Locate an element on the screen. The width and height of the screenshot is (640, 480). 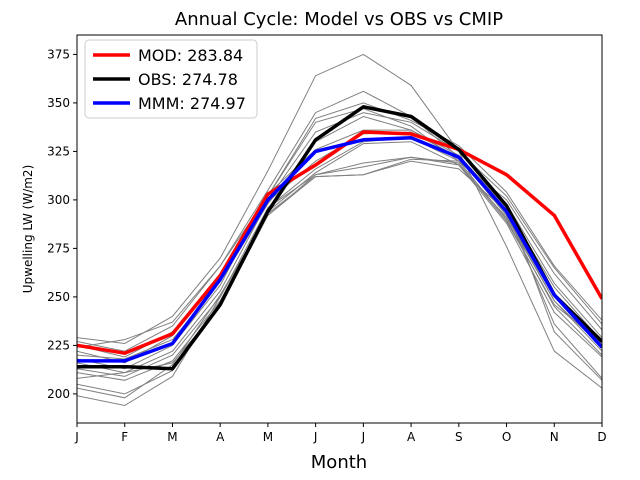
y-tick-label: 375 is located at coordinates (58, 54).